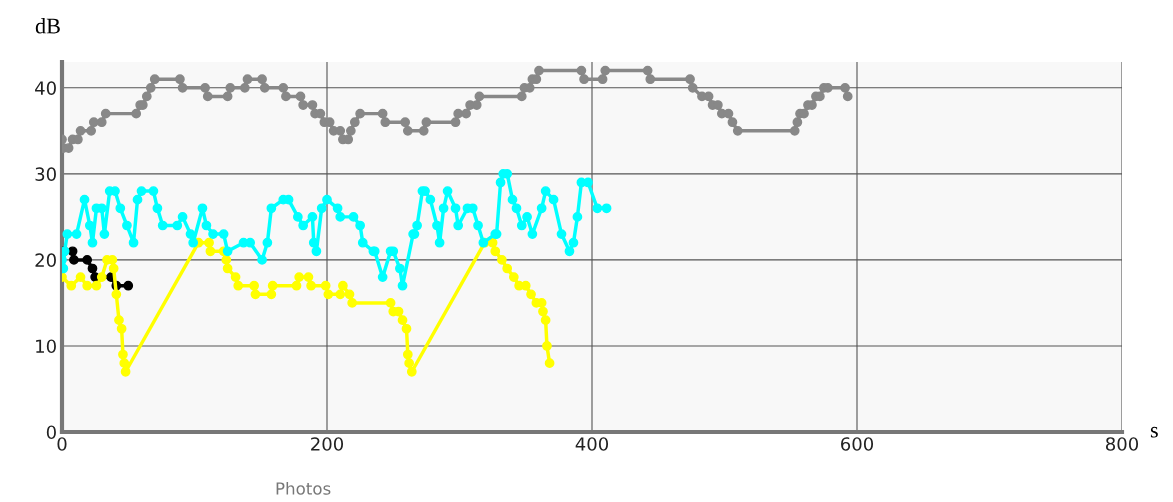  I want to click on y-tick-label: 40, so click(45, 88).